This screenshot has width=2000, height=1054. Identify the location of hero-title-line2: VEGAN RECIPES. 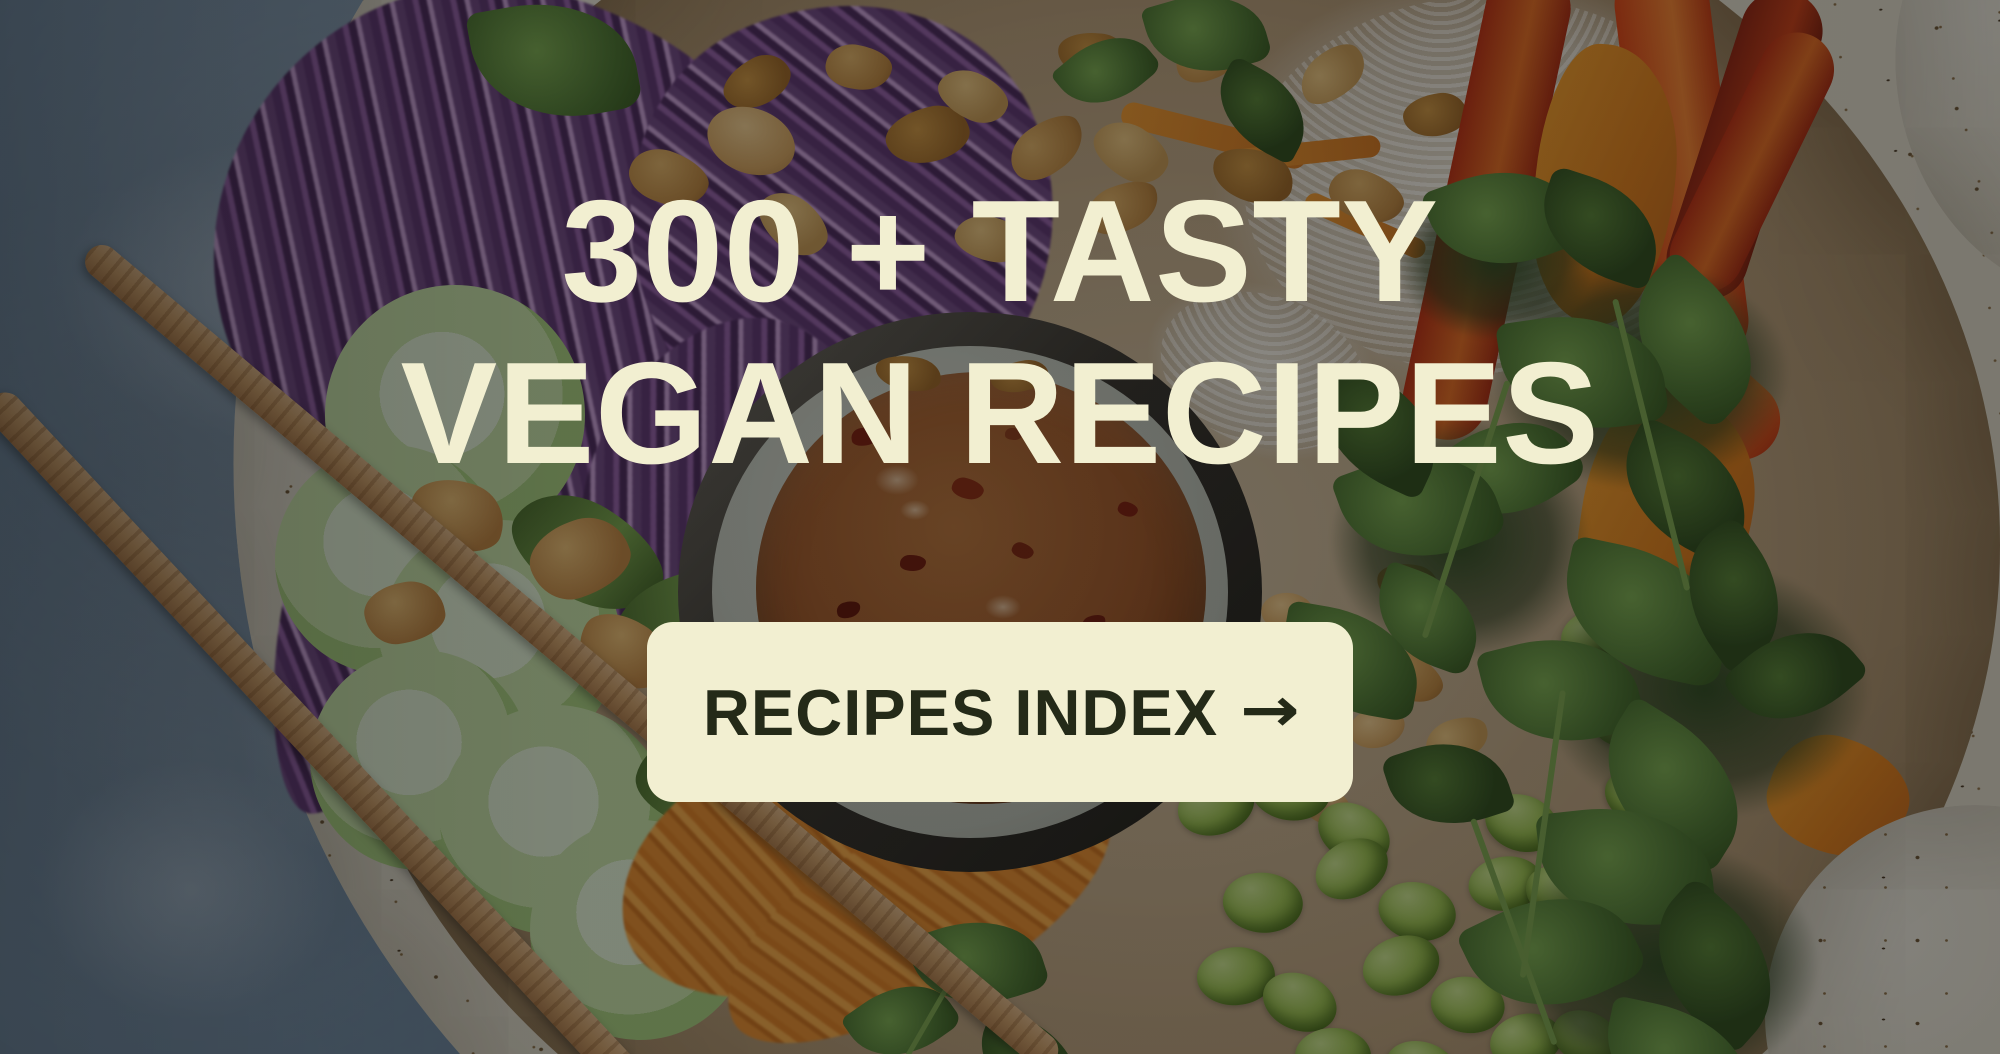
(1000, 413).